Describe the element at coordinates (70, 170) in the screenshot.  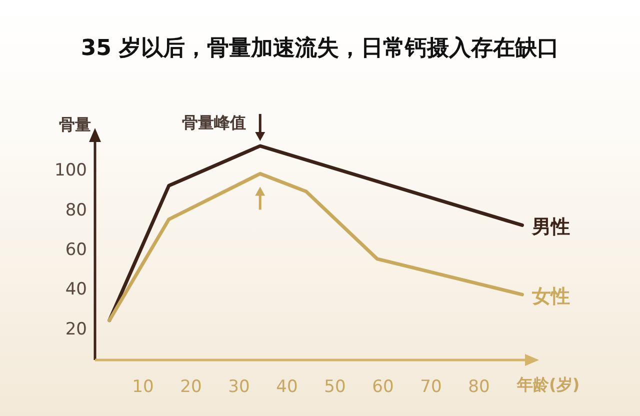
I see `y-tick-label: 100` at that location.